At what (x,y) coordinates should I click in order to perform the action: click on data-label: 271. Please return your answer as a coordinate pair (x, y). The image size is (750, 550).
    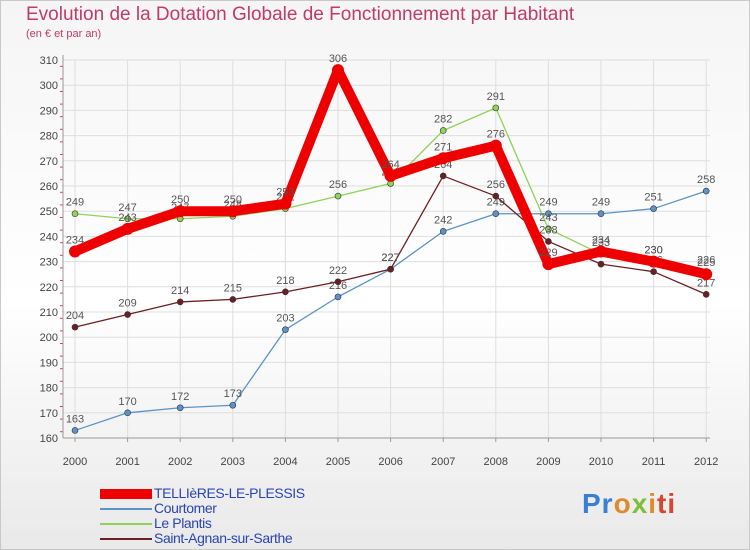
    Looking at the image, I should click on (443, 147).